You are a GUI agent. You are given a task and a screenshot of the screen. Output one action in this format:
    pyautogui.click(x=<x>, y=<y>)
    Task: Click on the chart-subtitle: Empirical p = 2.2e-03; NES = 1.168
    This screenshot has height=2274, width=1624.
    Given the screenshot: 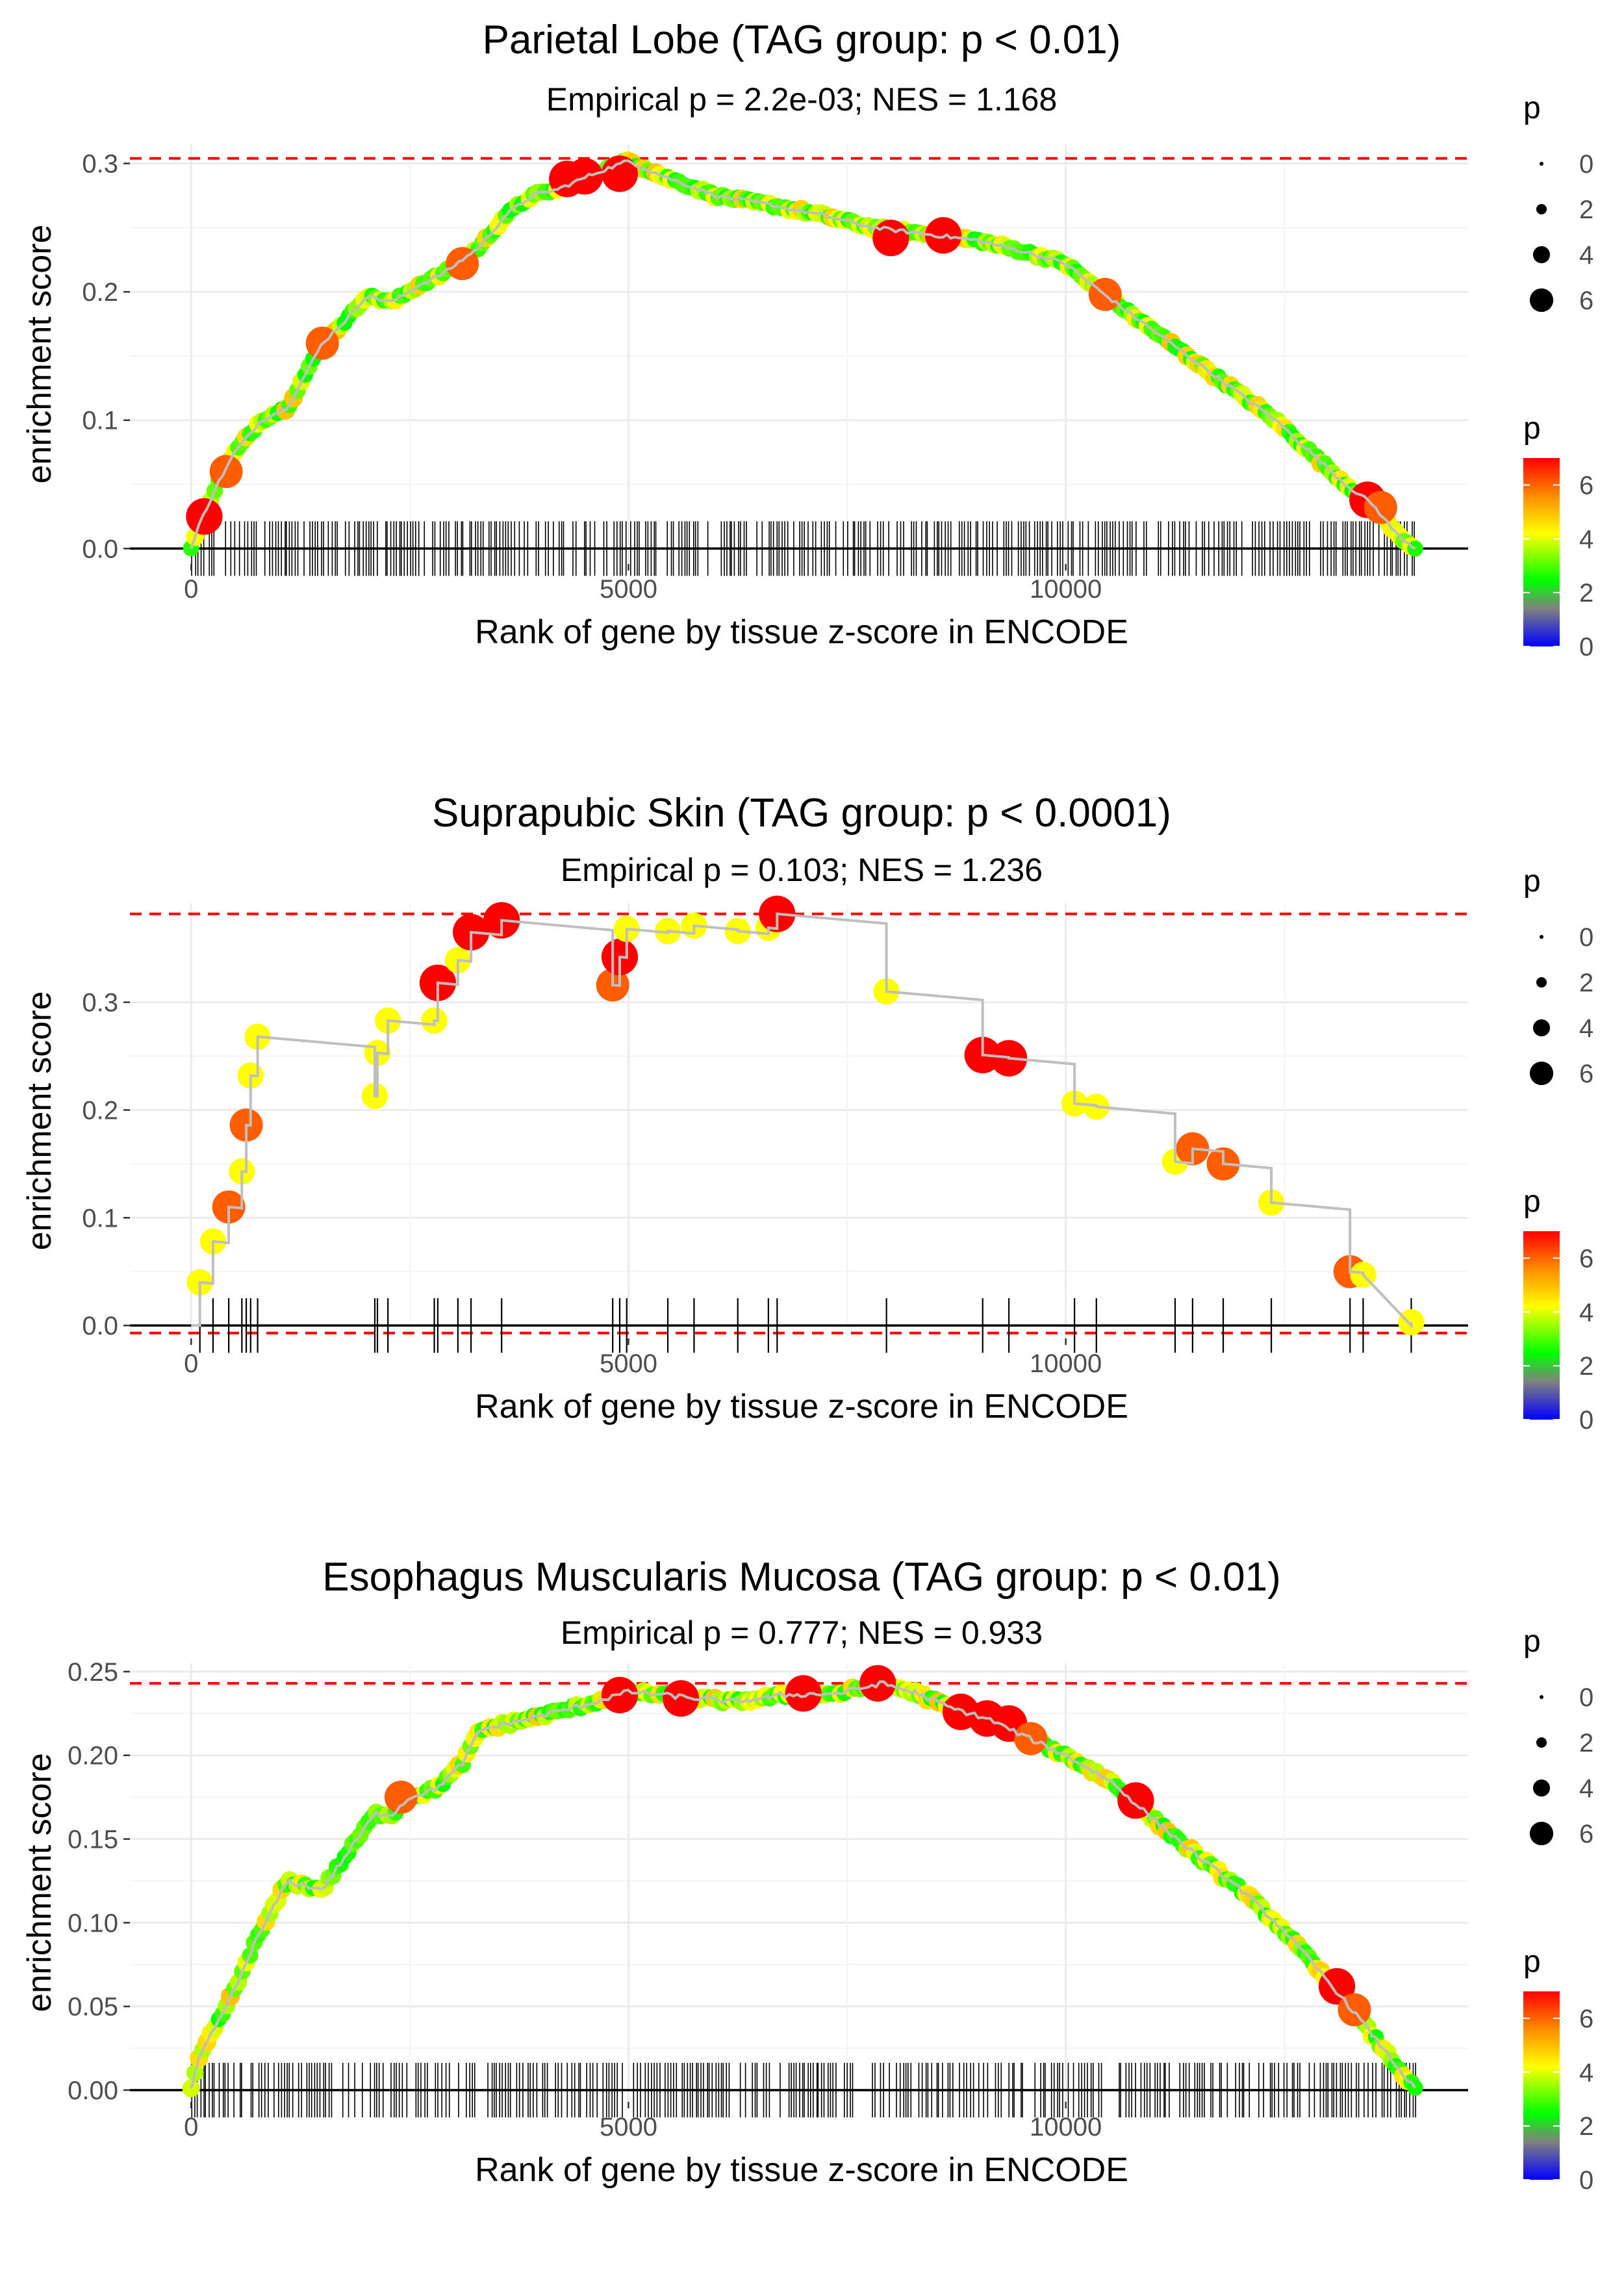 What is the action you would take?
    pyautogui.click(x=802, y=99)
    